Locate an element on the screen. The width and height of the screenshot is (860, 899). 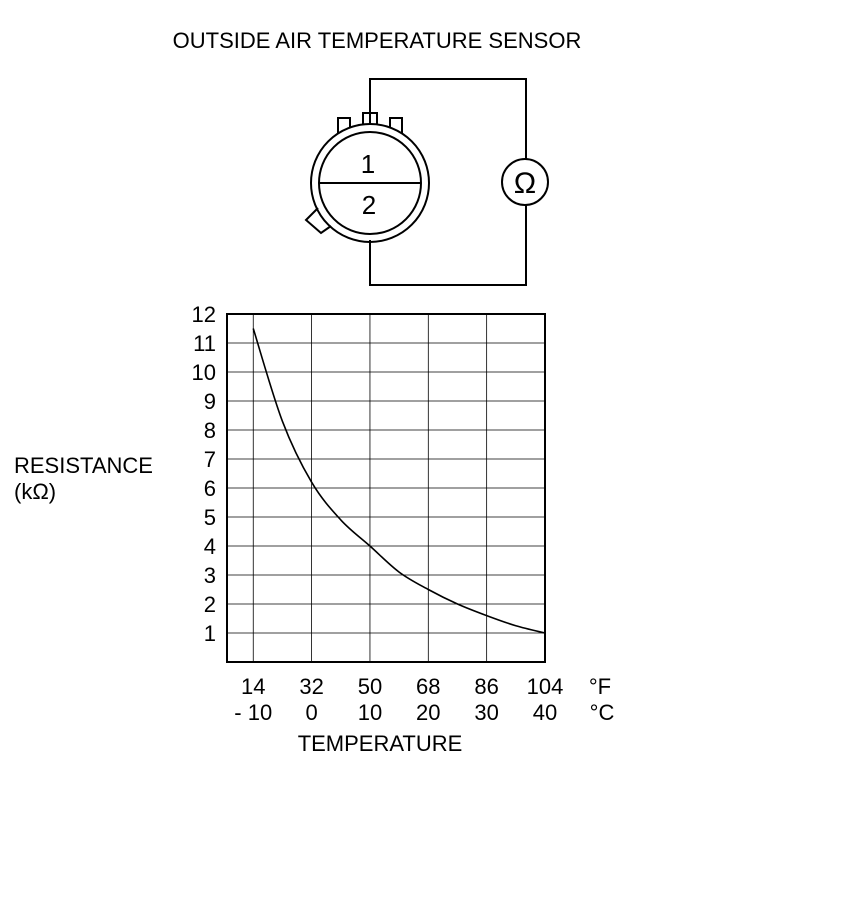
x-tick-labels-fahrenheit: 14 32 50 68 86 104 is located at coordinates (402, 686).